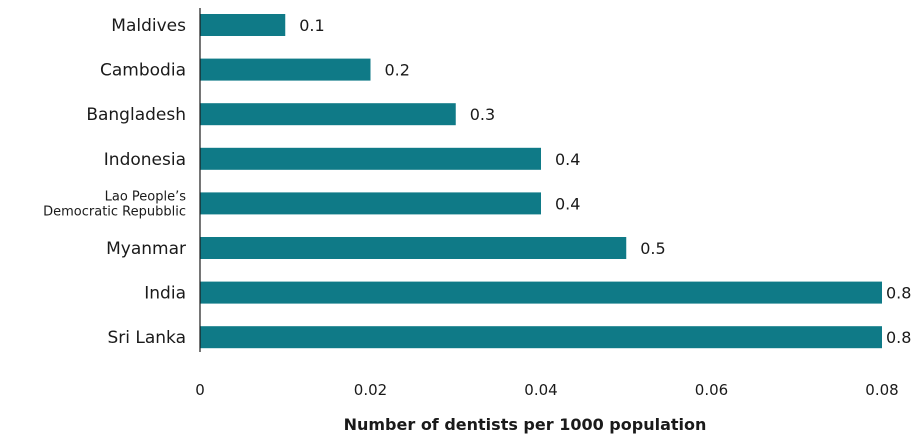  I want to click on category-label: Sri Lanka, so click(146, 338).